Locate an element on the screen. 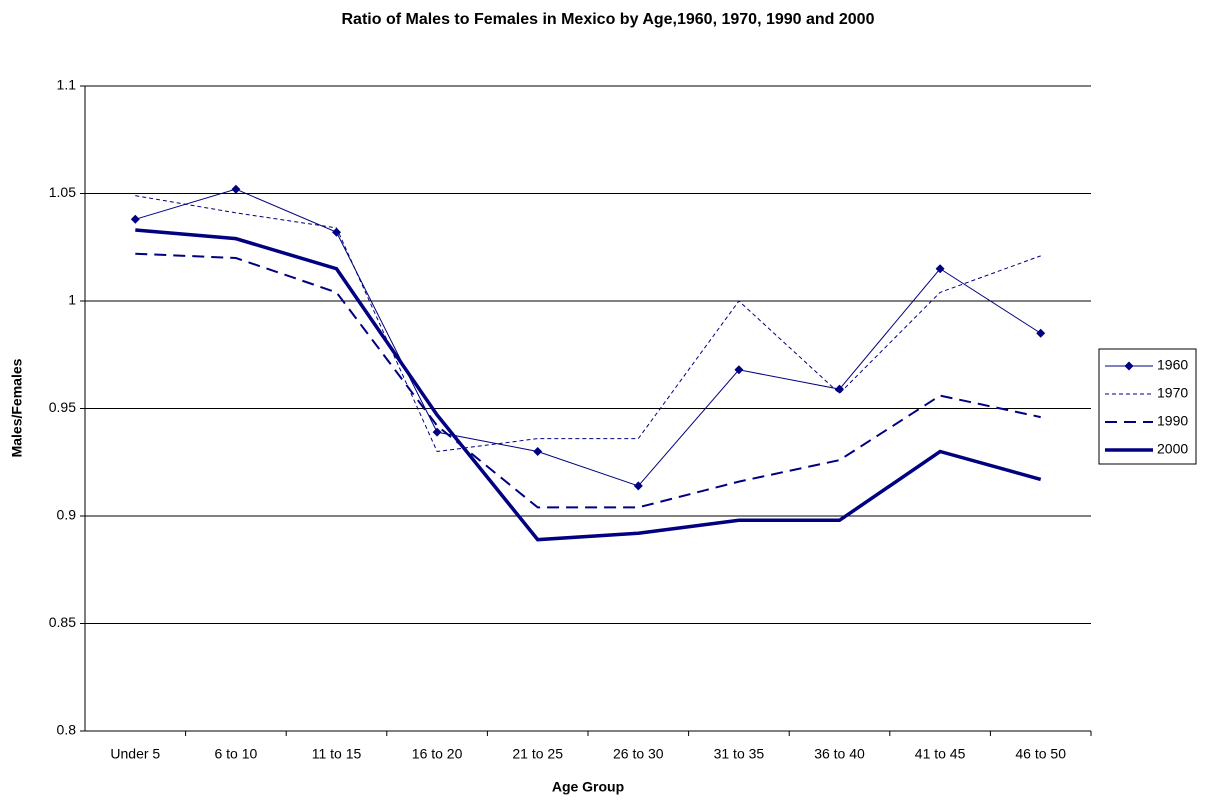 This screenshot has height=803, width=1217. legend-label: 1960 is located at coordinates (1172, 365).